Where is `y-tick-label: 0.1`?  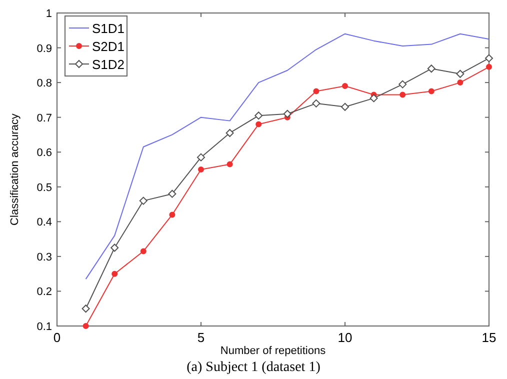 y-tick-label: 0.1 is located at coordinates (44, 327).